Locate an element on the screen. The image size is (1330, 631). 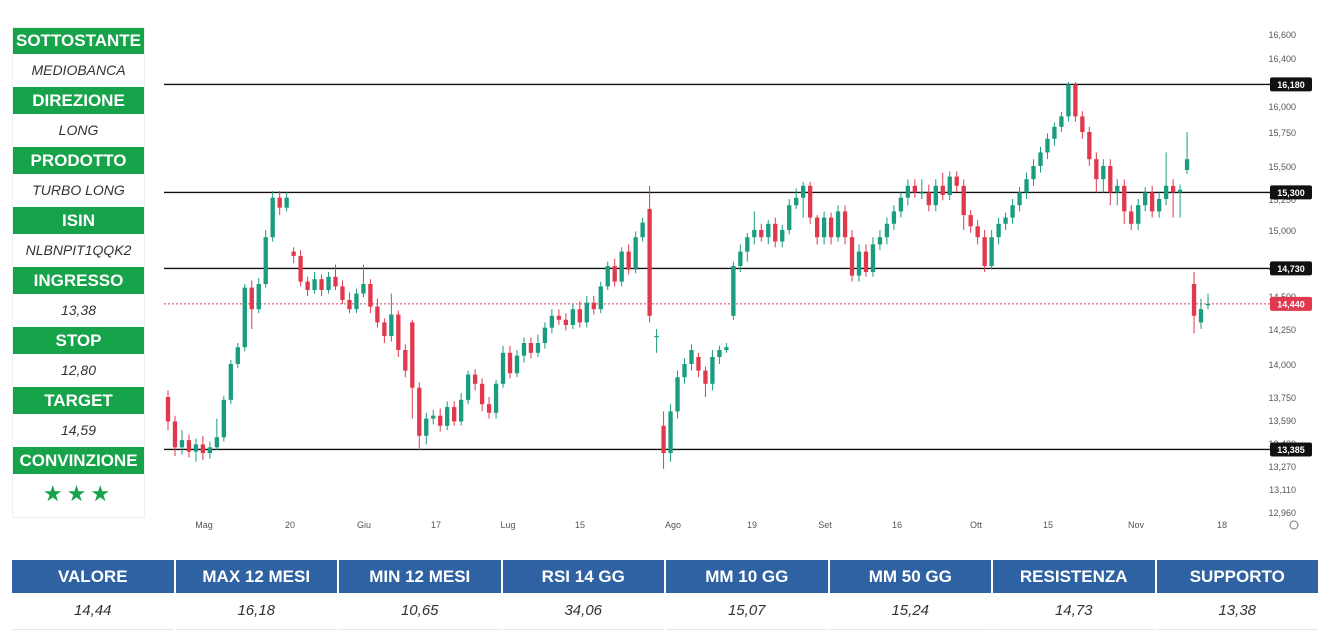
stats-value-resistenza: 14,73 is located at coordinates (1074, 611).